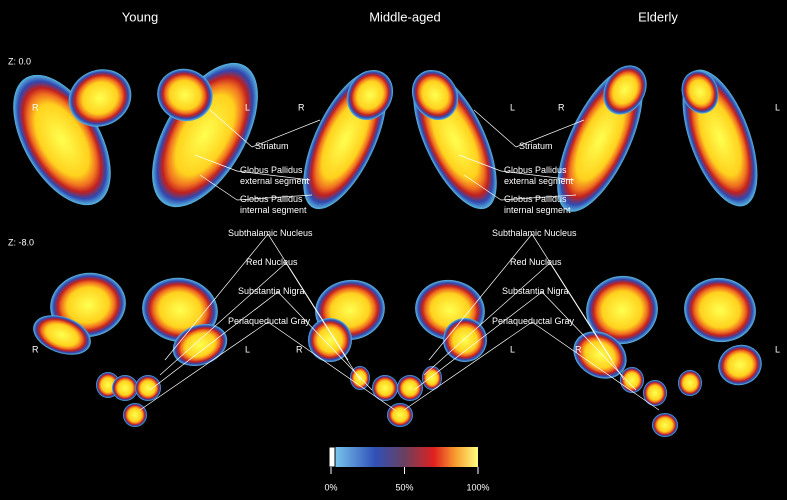  I want to click on column-title: Elderly, so click(658, 16).